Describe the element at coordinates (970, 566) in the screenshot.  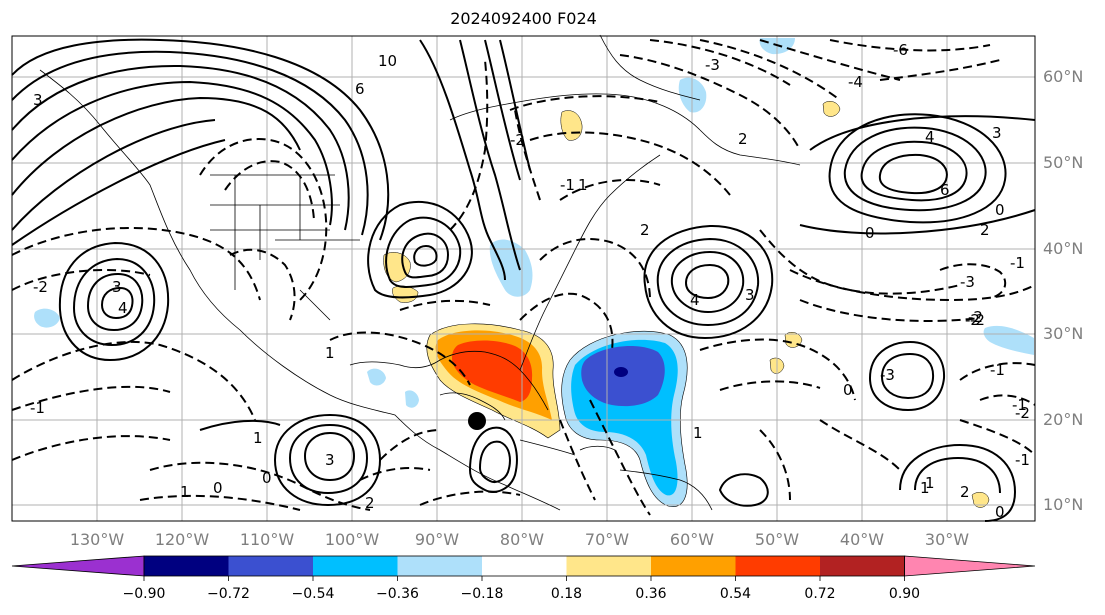
I see `colorbar-extend-high` at that location.